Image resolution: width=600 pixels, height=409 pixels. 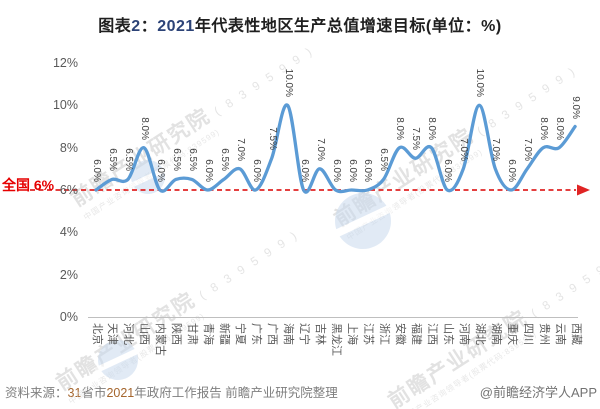 I want to click on x-tick-label: 内蒙古, so click(x=160, y=339).